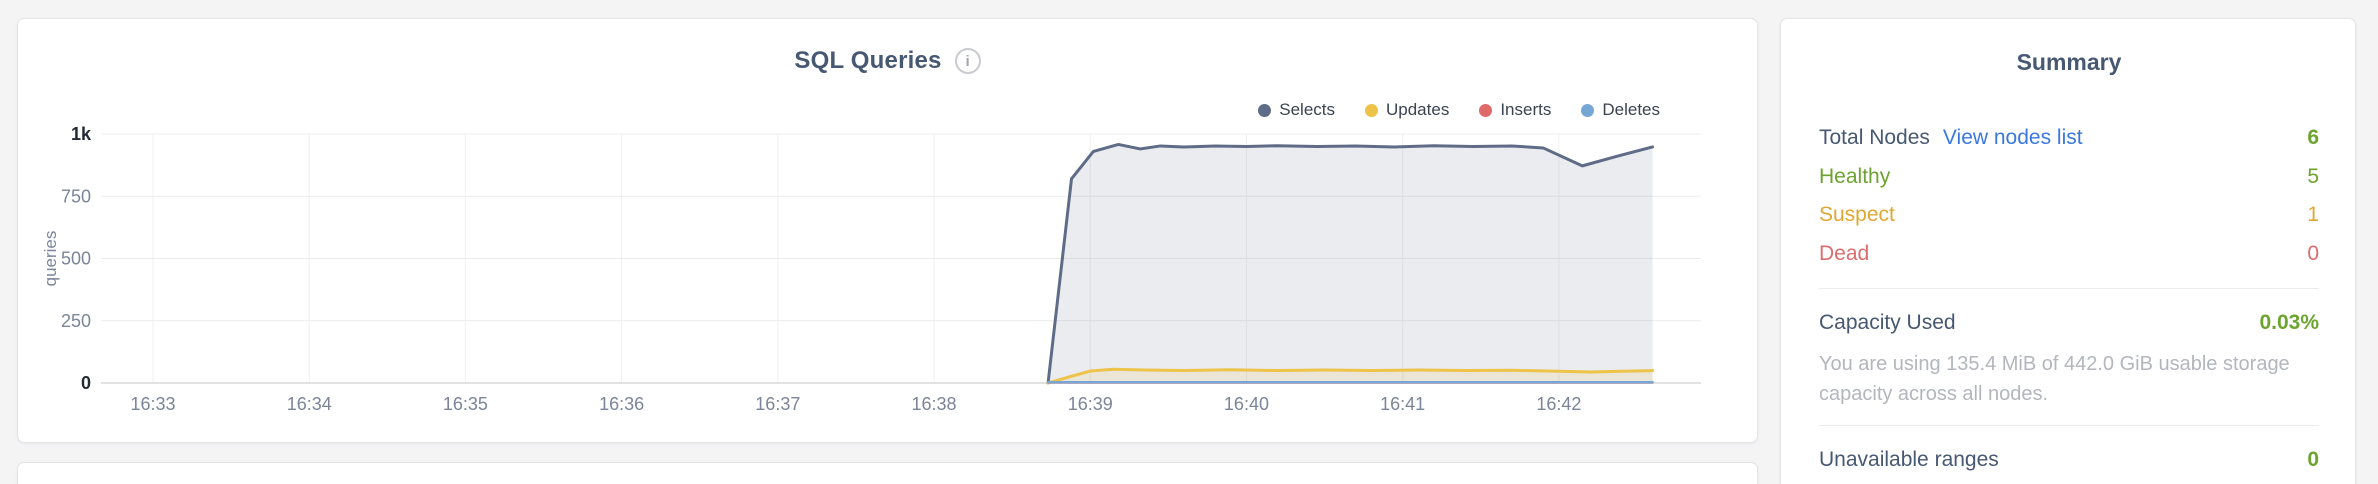 The image size is (2378, 484). I want to click on chart-title: SQL Queries, so click(868, 60).